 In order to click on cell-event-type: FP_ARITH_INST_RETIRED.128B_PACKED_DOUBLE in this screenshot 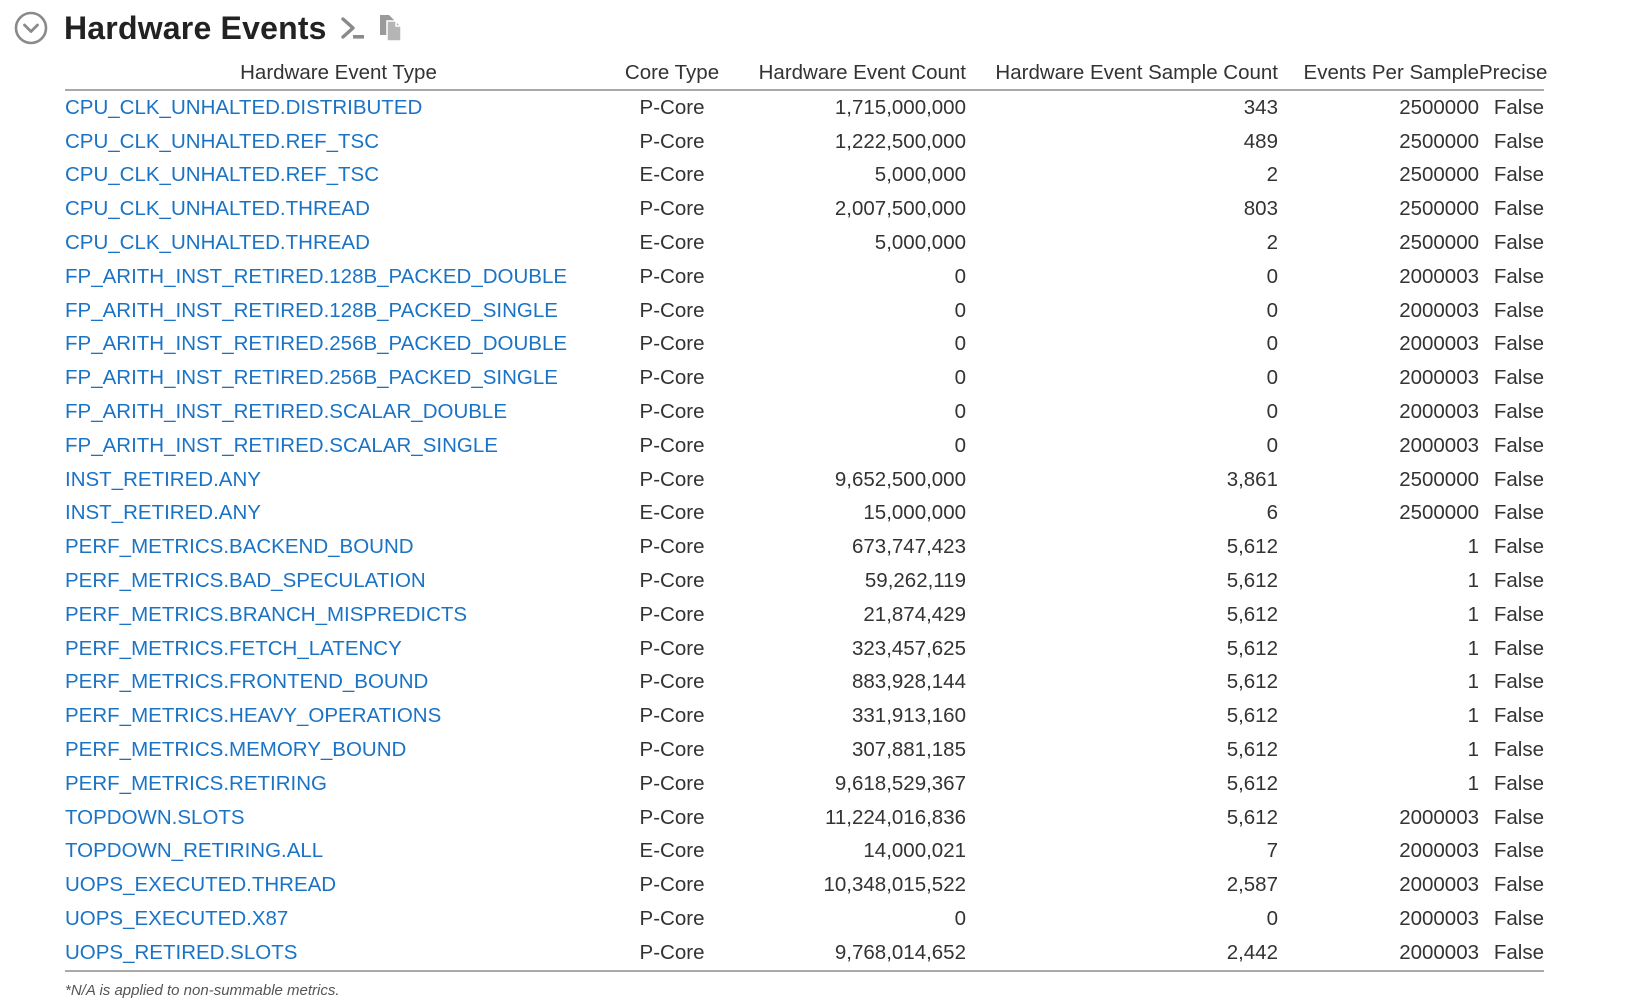, I will do `click(338, 277)`.